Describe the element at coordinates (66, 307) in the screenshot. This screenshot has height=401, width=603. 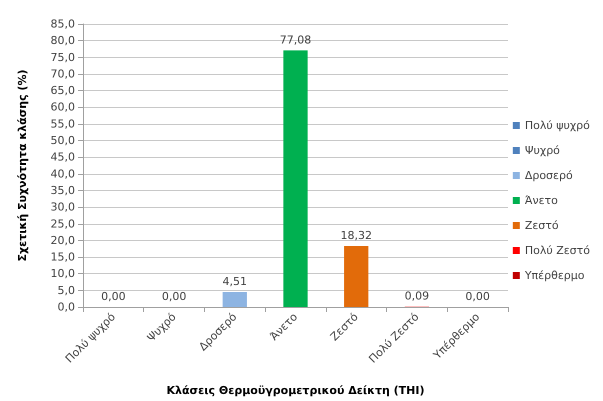
I see `y-tick-label: 0,0` at that location.